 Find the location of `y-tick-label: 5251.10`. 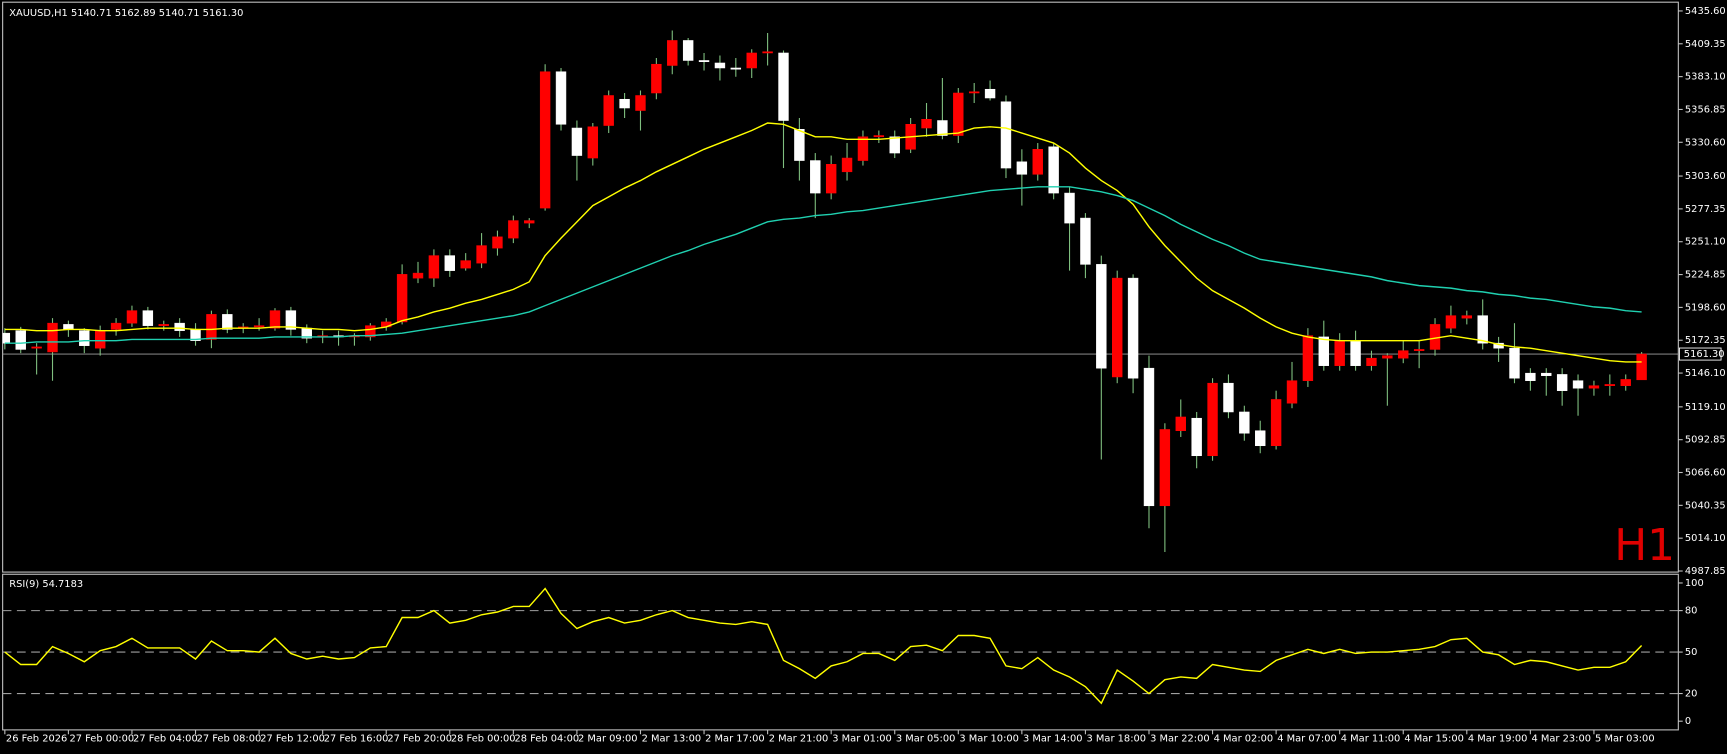

y-tick-label: 5251.10 is located at coordinates (1705, 242).